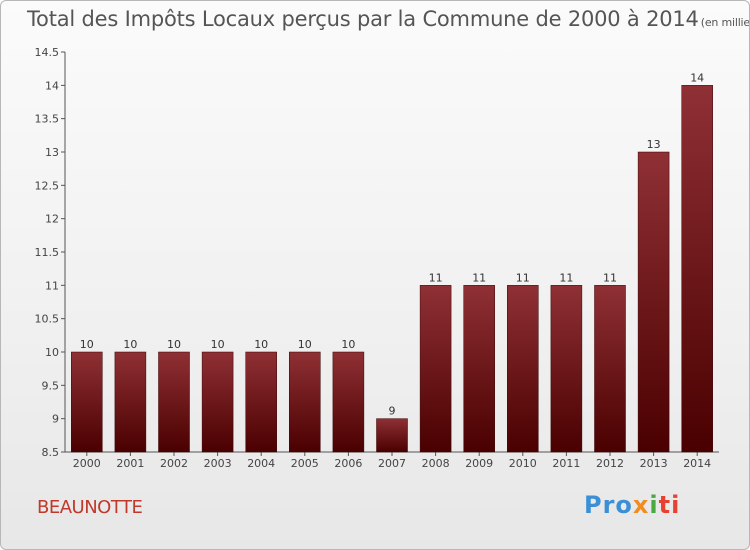 The image size is (750, 550). What do you see at coordinates (392, 463) in the screenshot?
I see `x-tick-label: 2007` at bounding box center [392, 463].